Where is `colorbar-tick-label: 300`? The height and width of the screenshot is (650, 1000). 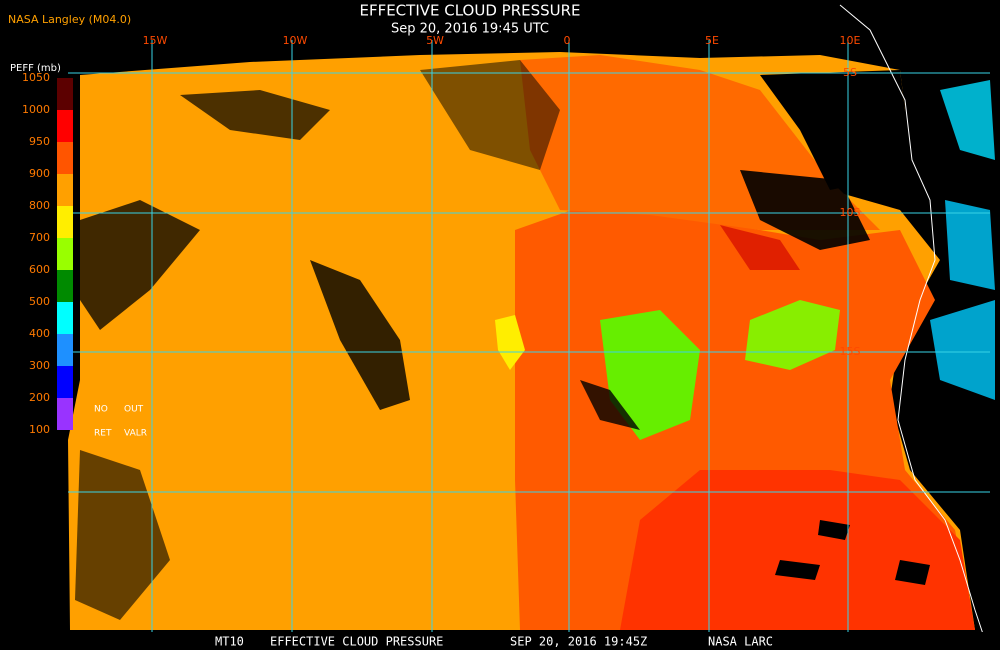 colorbar-tick-label: 300 is located at coordinates (39, 365).